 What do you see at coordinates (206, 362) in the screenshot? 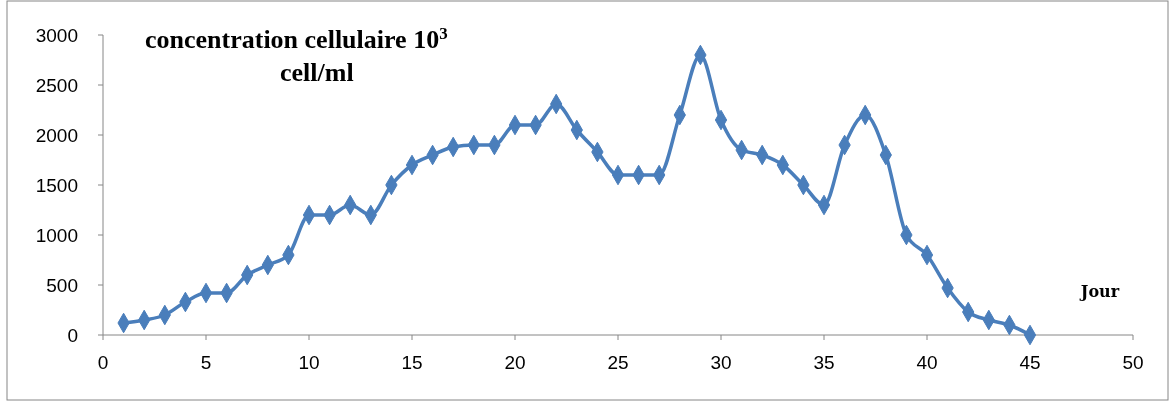
I see `x-tick-label: 5` at bounding box center [206, 362].